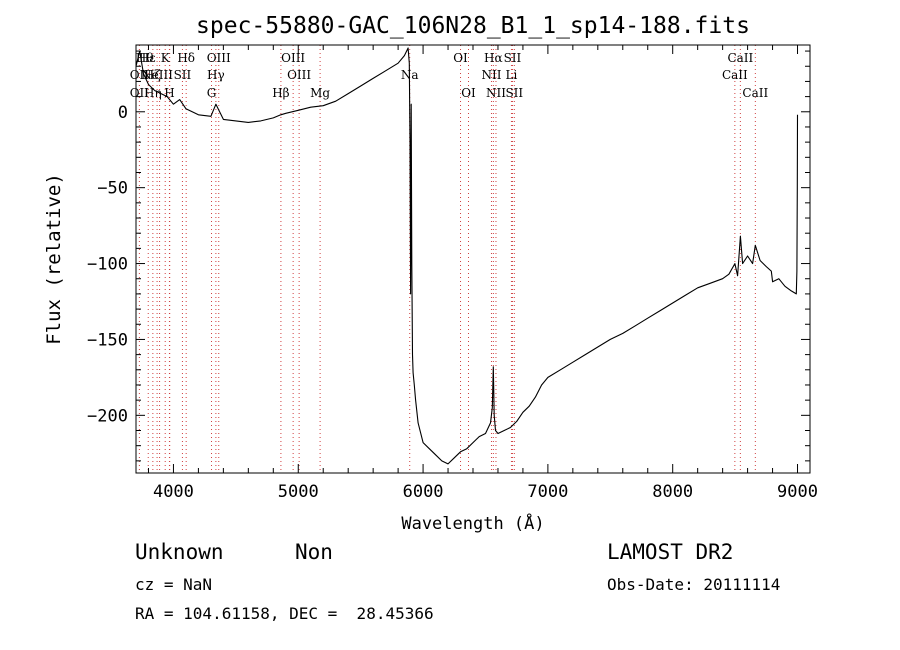  Describe the element at coordinates (179, 552) in the screenshot. I see `object-class-label: Unknown` at that location.